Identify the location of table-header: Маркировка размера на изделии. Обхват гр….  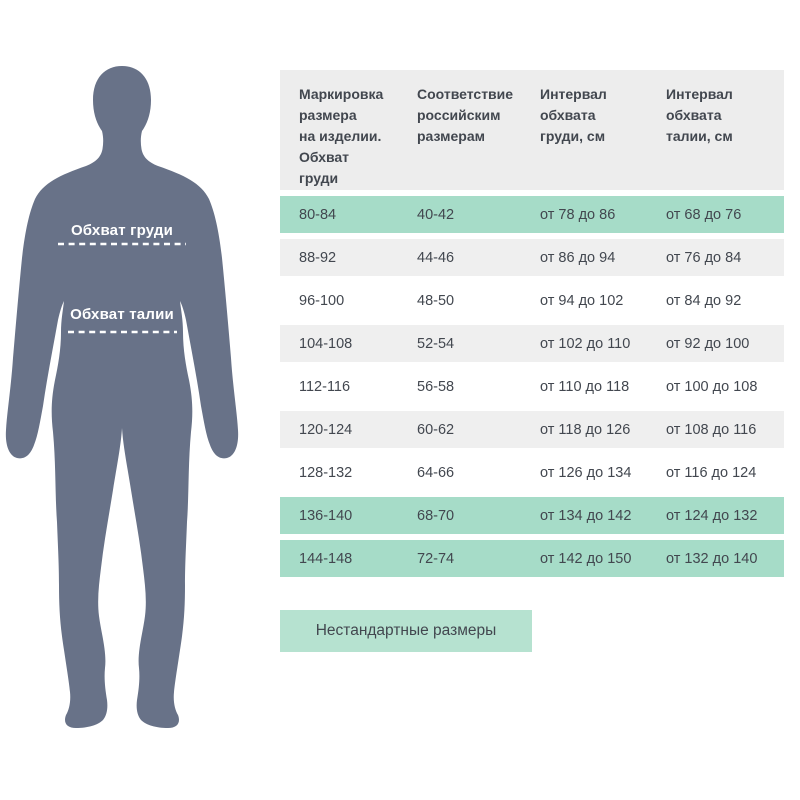
(532, 130).